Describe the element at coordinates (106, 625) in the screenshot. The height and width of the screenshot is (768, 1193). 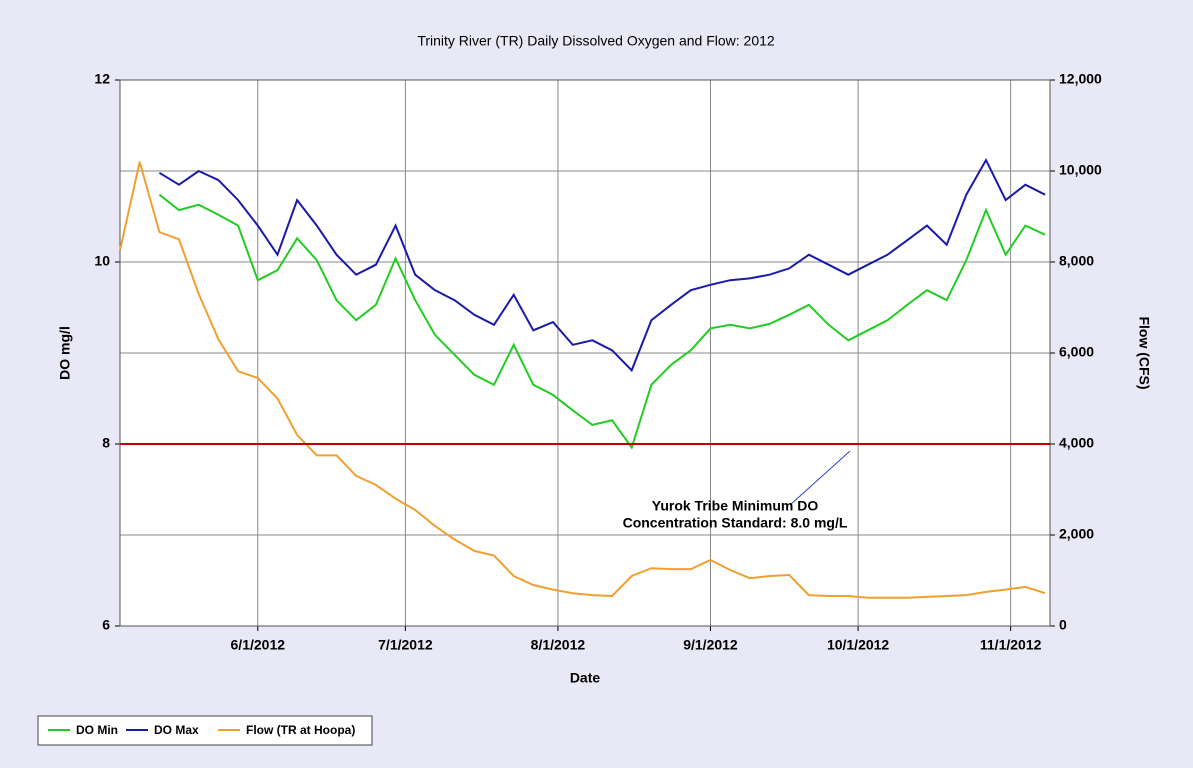
I see `y-tick-label: 6` at that location.